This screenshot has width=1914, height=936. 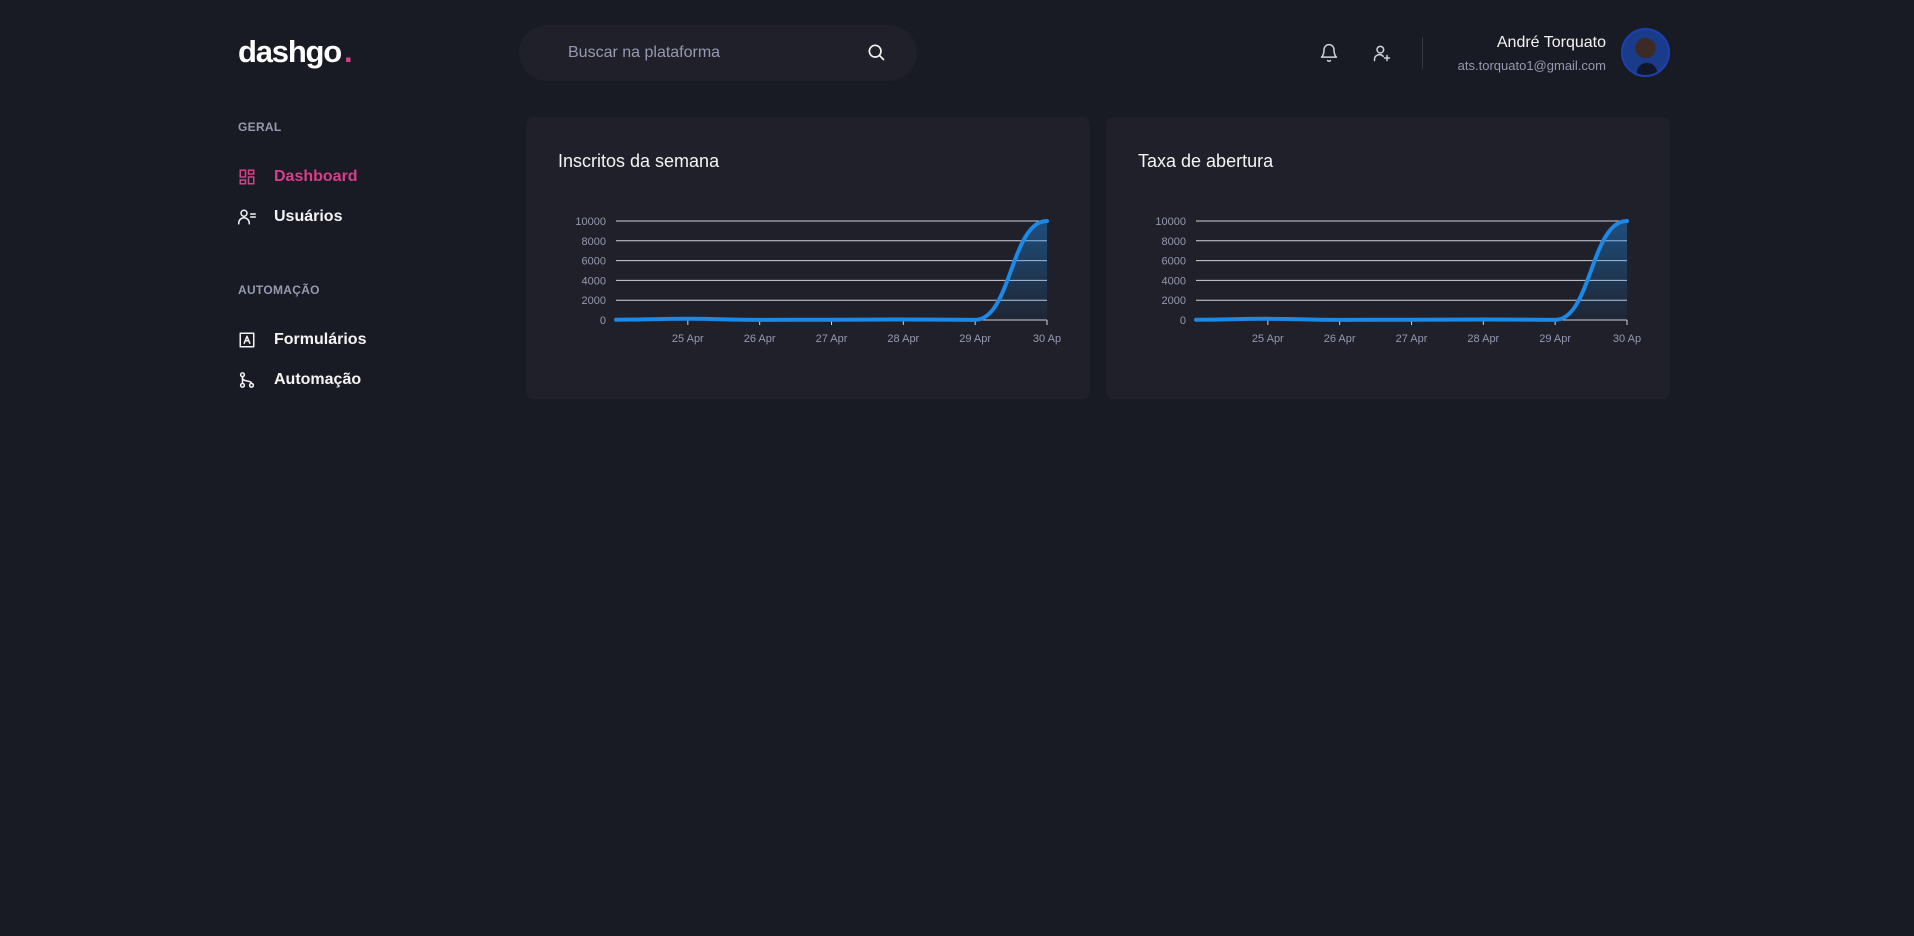 I want to click on user-add-icon, so click(x=1382, y=53).